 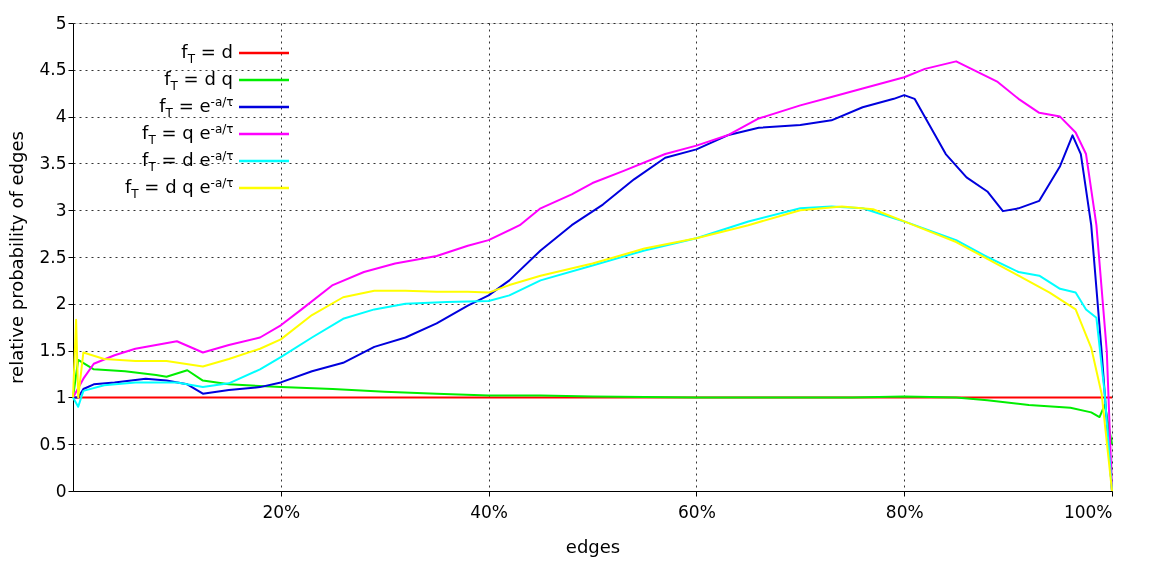 What do you see at coordinates (904, 511) in the screenshot?
I see `x-tick-label: 80%` at bounding box center [904, 511].